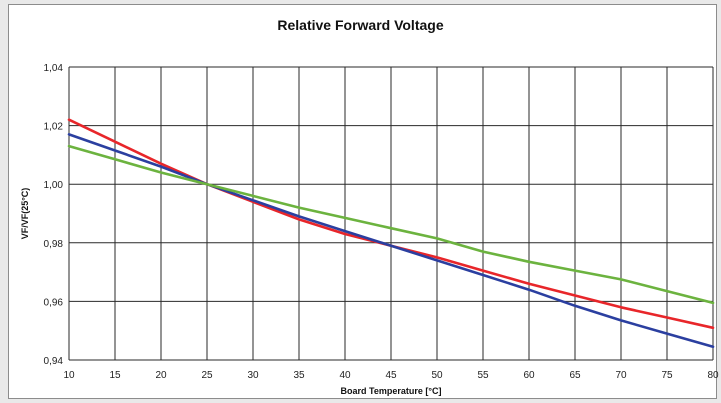  Describe the element at coordinates (483, 375) in the screenshot. I see `x-tick-label: 55` at that location.